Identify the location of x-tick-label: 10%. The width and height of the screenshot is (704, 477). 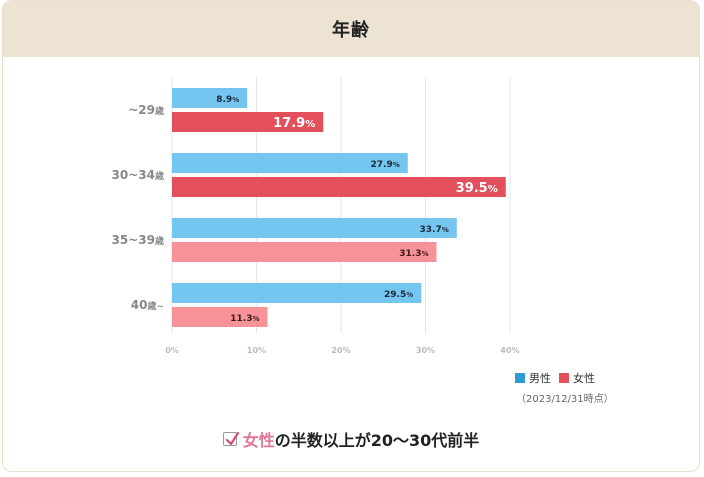
(256, 350).